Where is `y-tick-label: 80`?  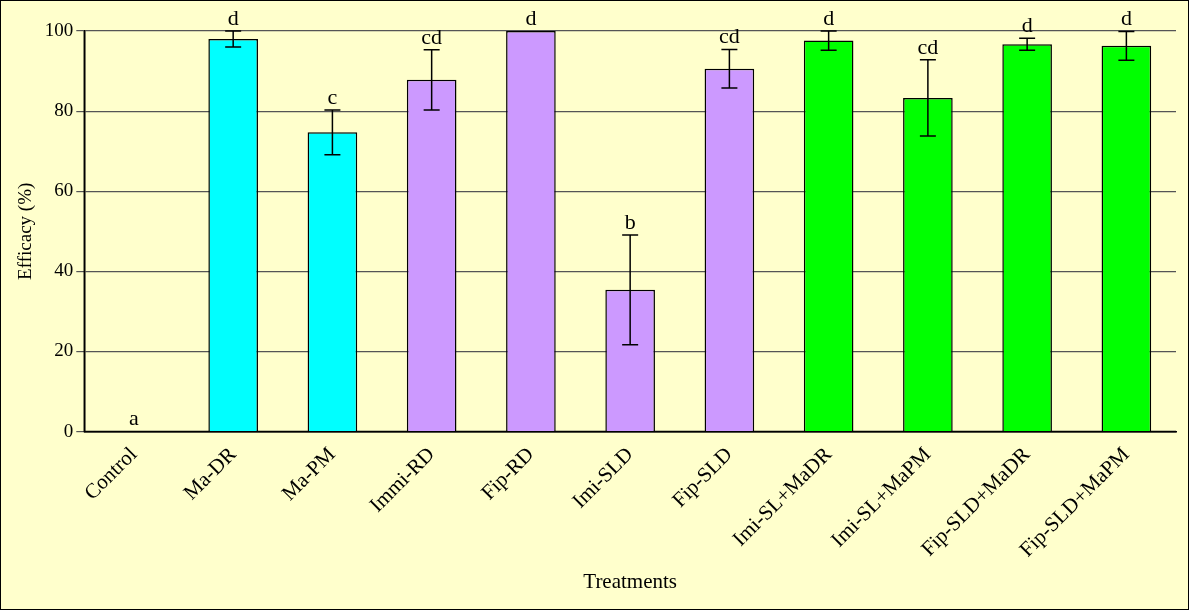 y-tick-label: 80 is located at coordinates (64, 110).